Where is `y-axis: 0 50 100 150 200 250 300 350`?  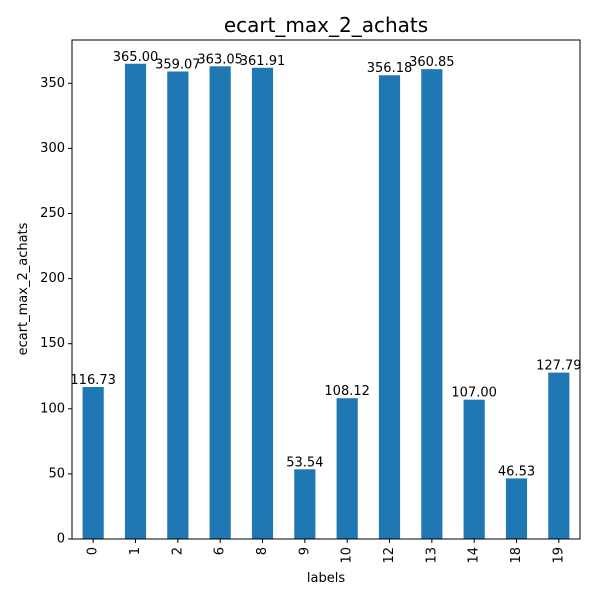
y-axis: 0 50 100 150 200 250 300 350 is located at coordinates (56, 311).